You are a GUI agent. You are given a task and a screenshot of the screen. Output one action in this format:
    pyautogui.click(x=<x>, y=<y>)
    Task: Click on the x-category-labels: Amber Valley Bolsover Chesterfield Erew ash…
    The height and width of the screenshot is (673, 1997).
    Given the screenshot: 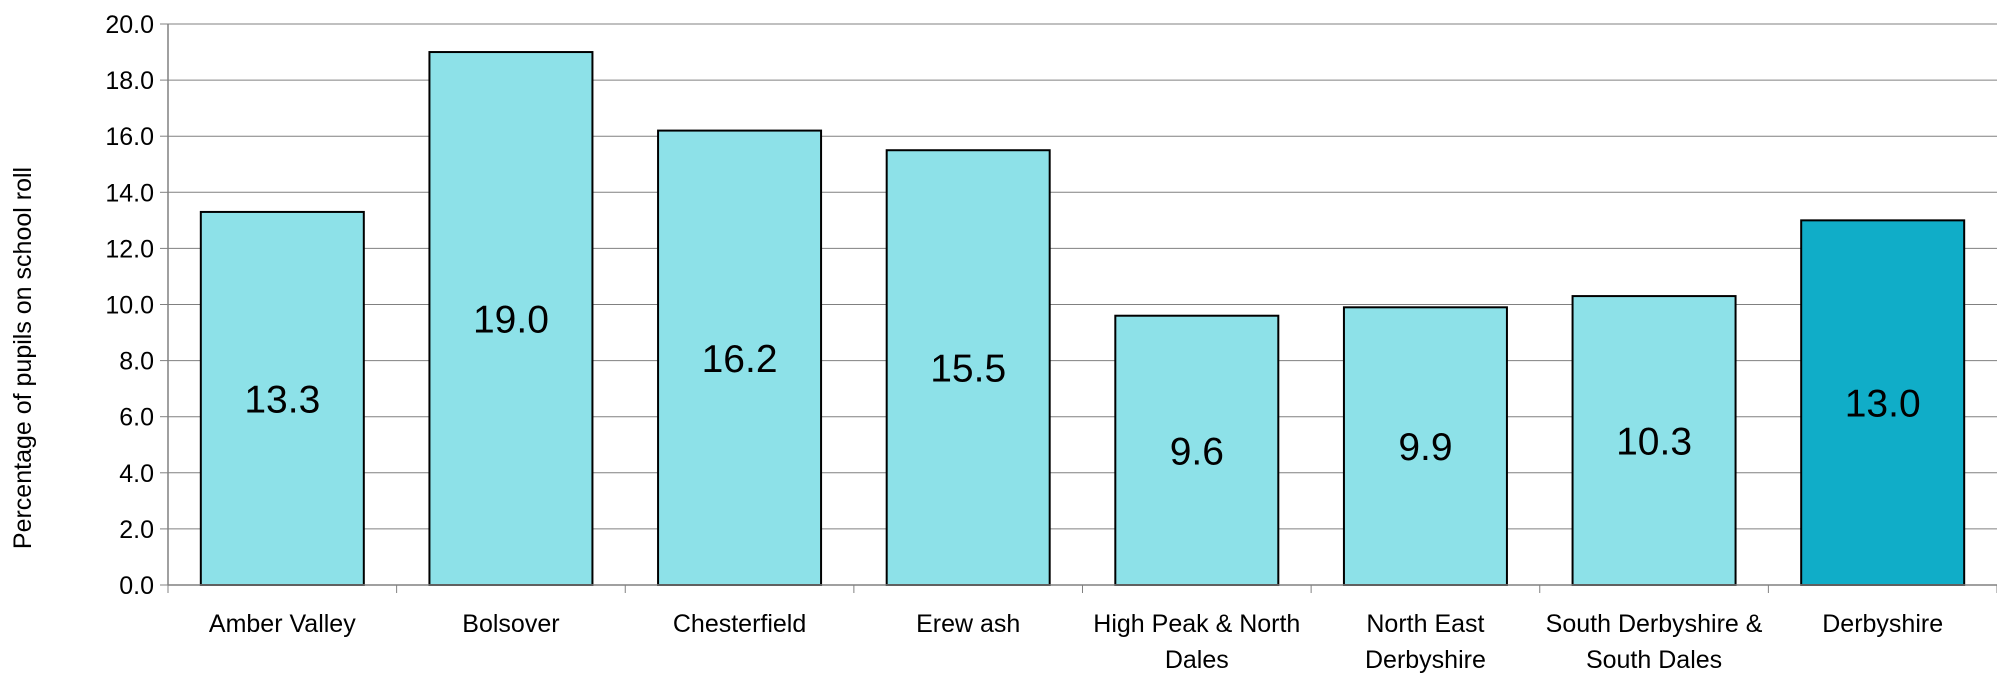 What is the action you would take?
    pyautogui.click(x=1076, y=641)
    